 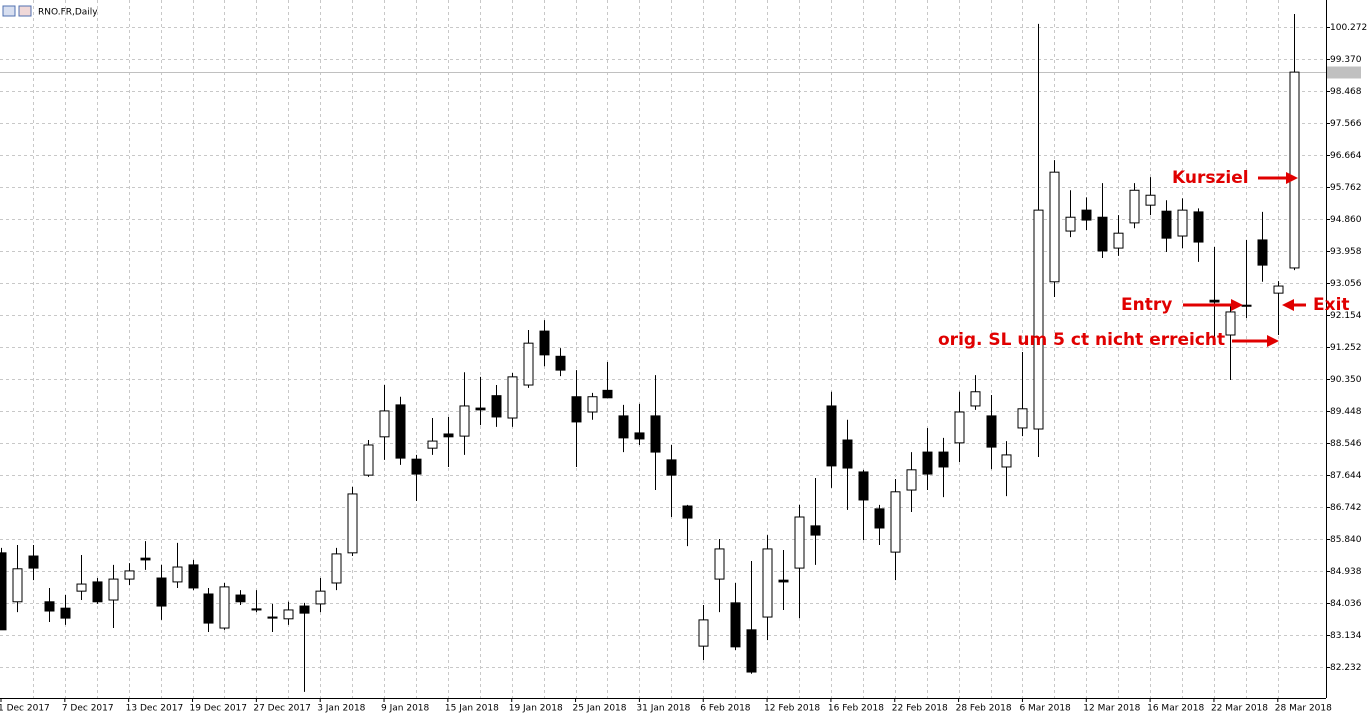 I want to click on annotation: Kursziel, so click(x=1210, y=178).